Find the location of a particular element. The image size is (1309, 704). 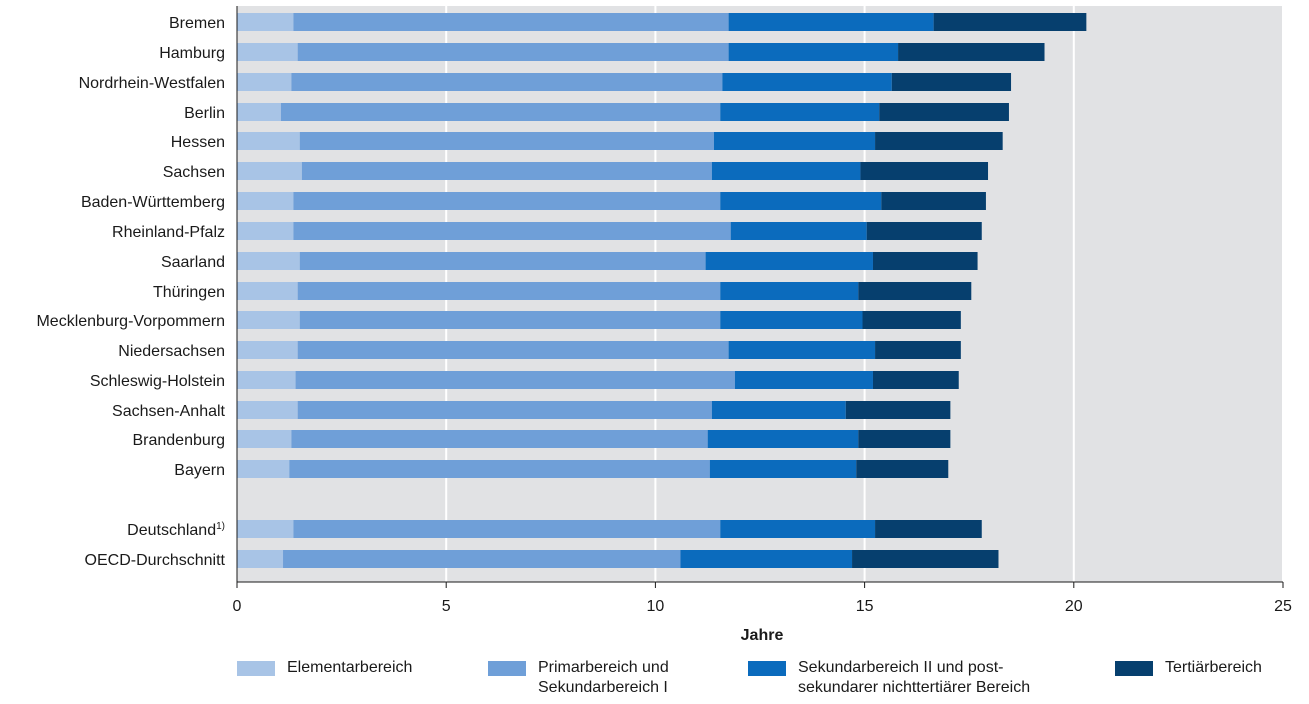

category-label: Schleswig-Holstein is located at coordinates (157, 381).